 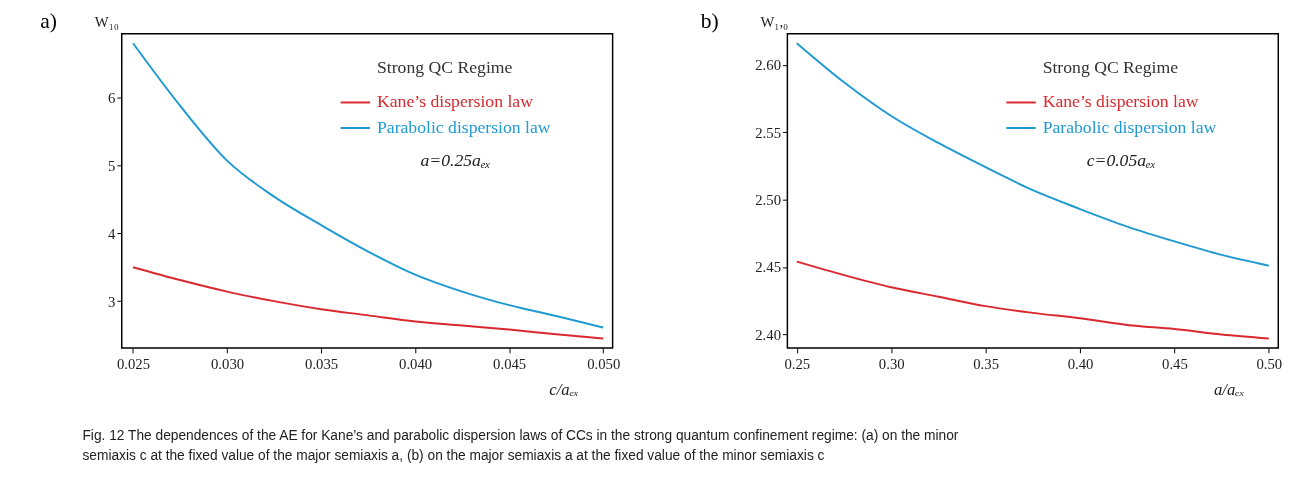 I want to click on y-axis-title: W₁₀, so click(x=106, y=22).